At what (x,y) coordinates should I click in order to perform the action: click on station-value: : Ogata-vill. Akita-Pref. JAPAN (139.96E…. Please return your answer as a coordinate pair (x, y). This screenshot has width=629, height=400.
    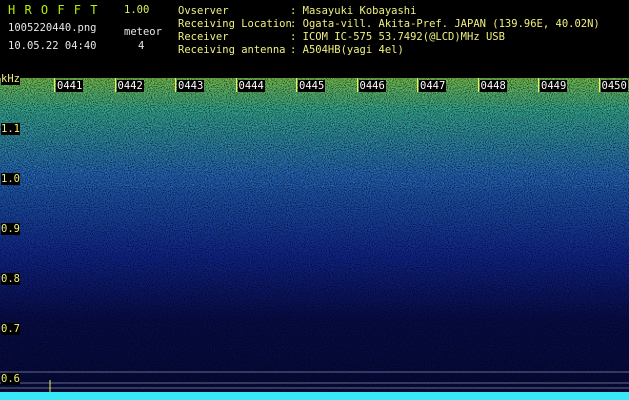
    Looking at the image, I should click on (445, 24).